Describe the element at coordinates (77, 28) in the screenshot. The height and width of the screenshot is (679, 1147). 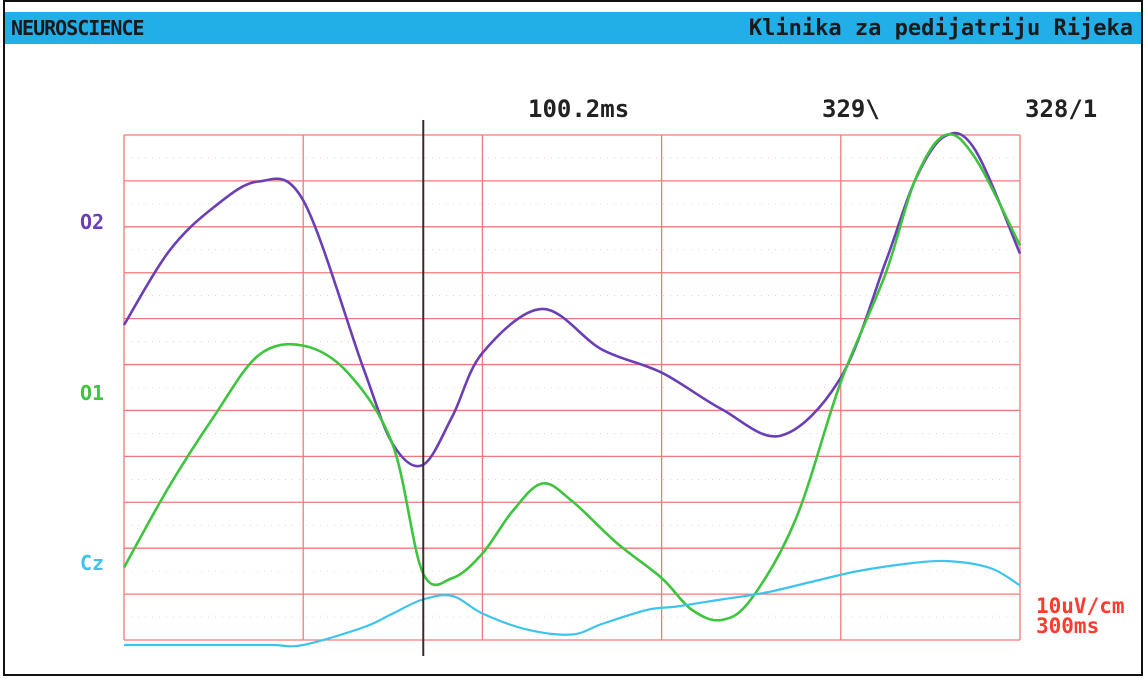
I see `app-title: NEUROSCIENCE` at that location.